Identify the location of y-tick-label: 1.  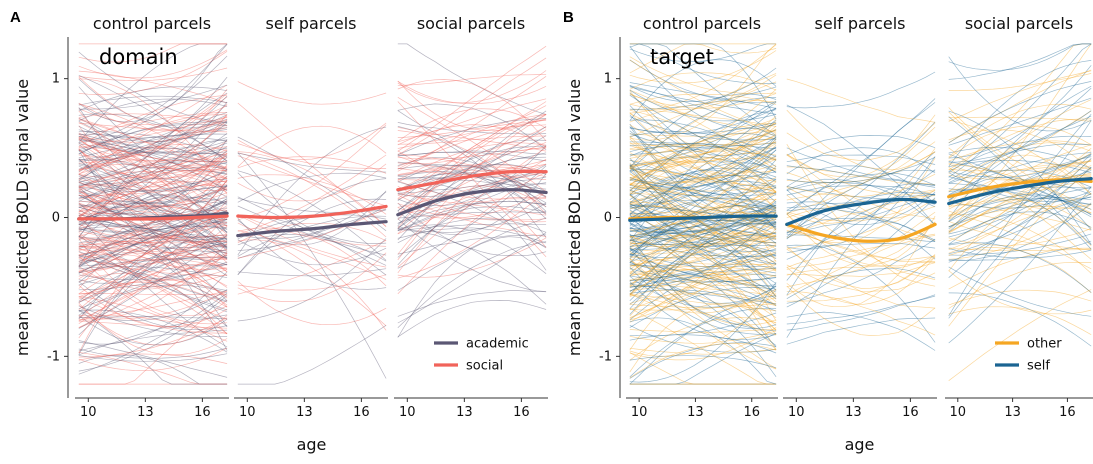
(56, 79).